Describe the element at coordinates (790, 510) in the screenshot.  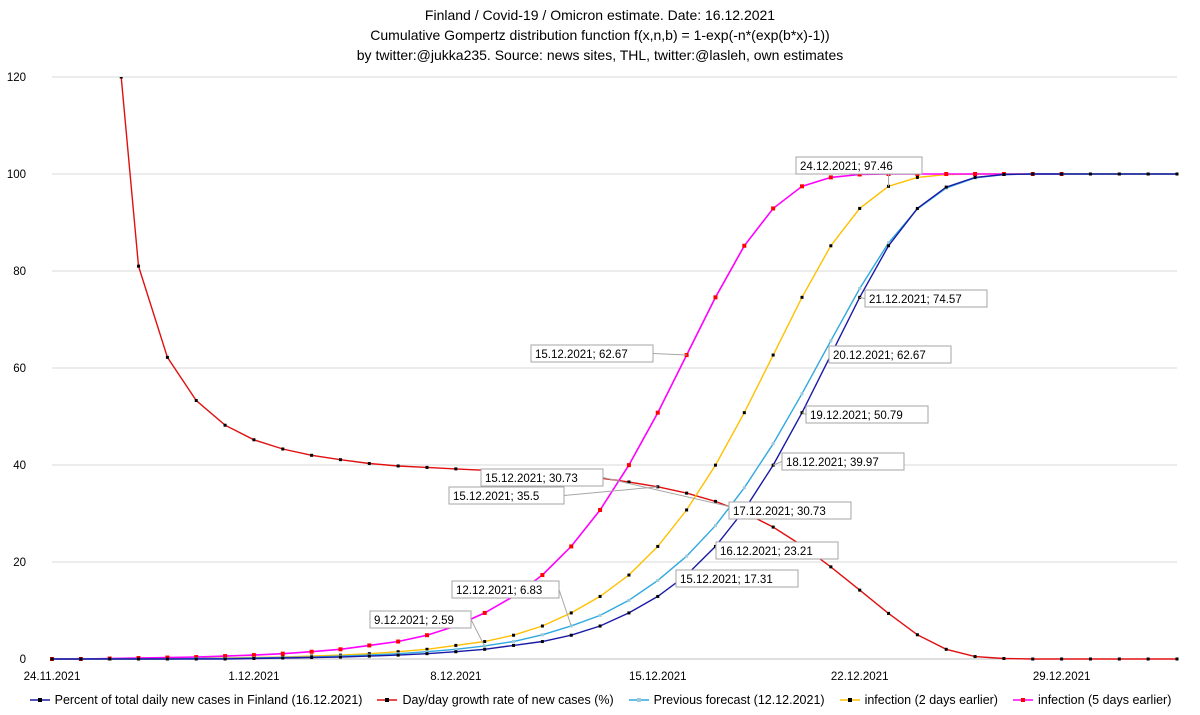
I see `annotation-callout: 17.12.2021; 30.73` at that location.